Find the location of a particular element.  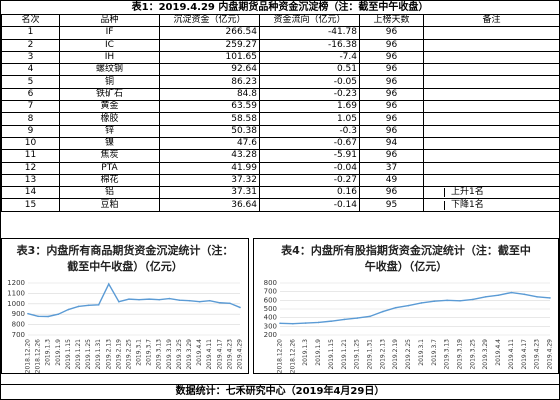

fund-cell: 37.32 is located at coordinates (209, 180).